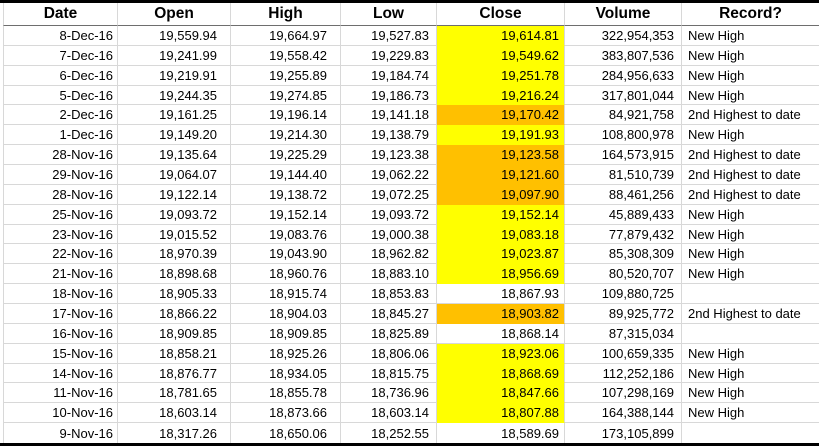 Image resolution: width=819 pixels, height=446 pixels. Describe the element at coordinates (501, 75) in the screenshot. I see `cell-close: 19,251.78` at that location.